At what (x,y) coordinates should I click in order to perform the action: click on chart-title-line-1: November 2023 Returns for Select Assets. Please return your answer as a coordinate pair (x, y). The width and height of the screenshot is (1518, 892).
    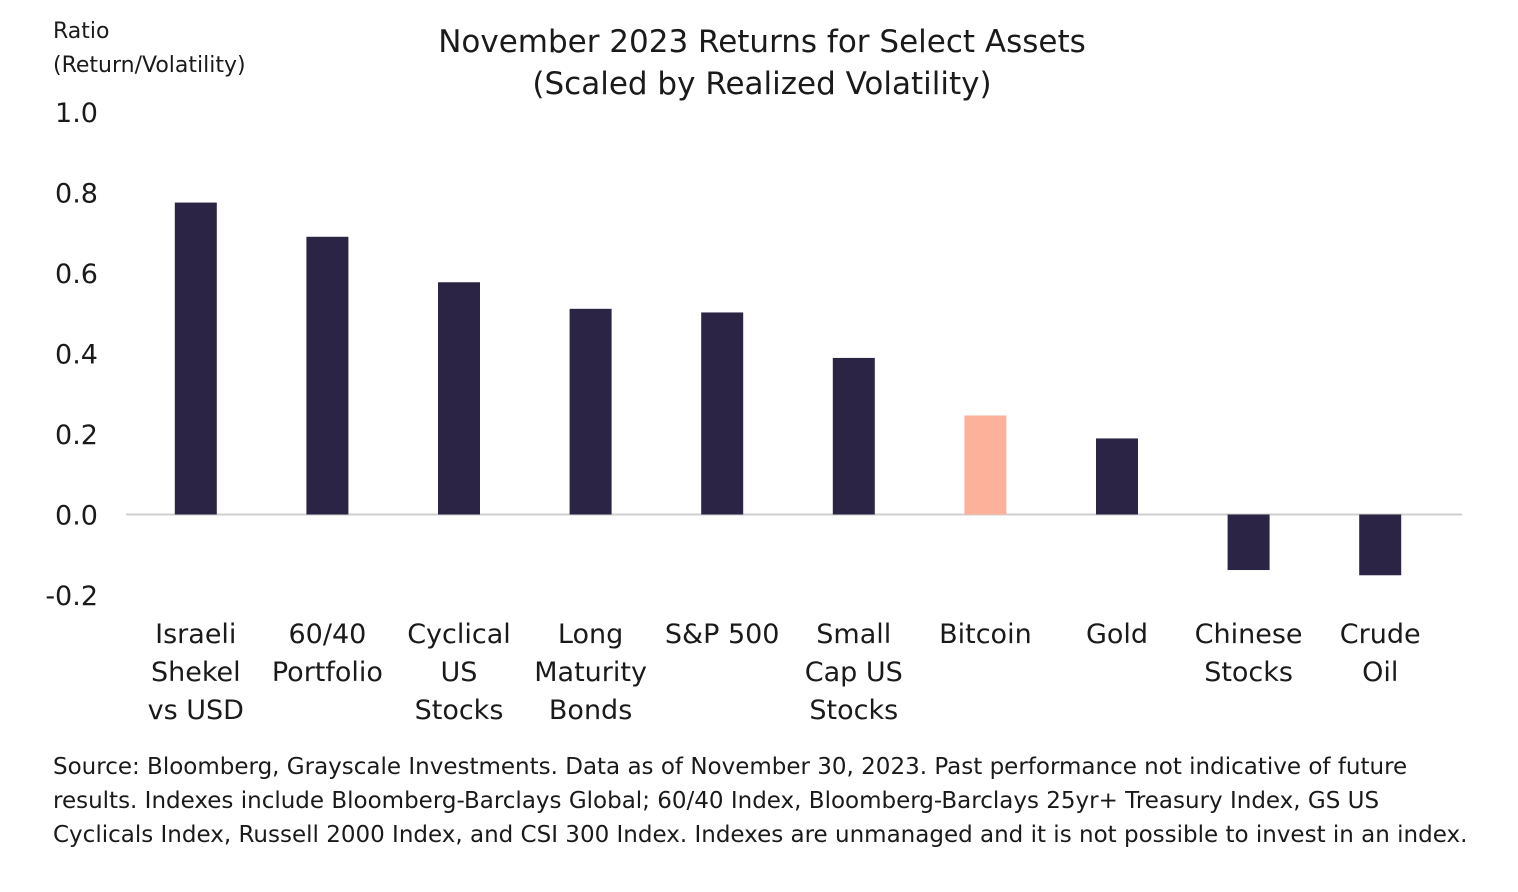
    Looking at the image, I should click on (762, 42).